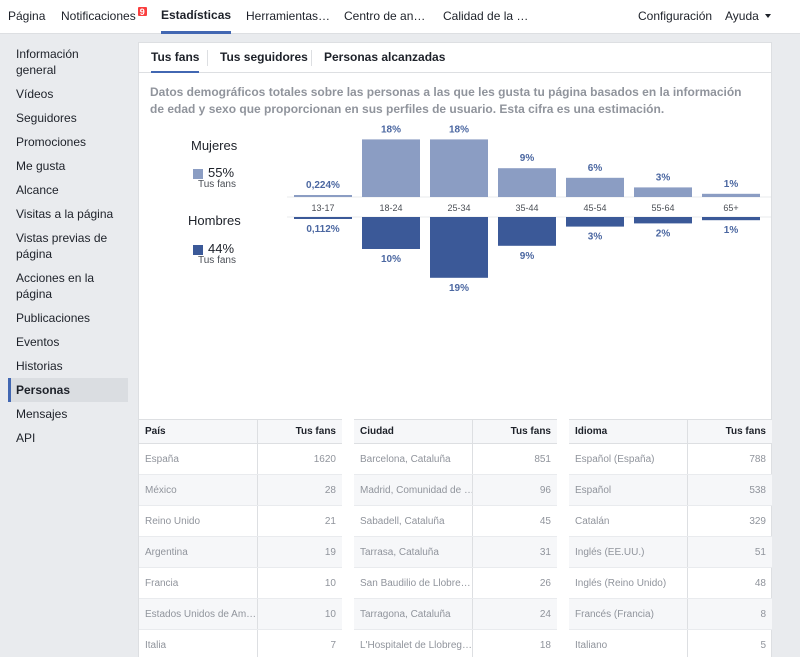  I want to click on nav-configuracion: Configuración, so click(675, 17).